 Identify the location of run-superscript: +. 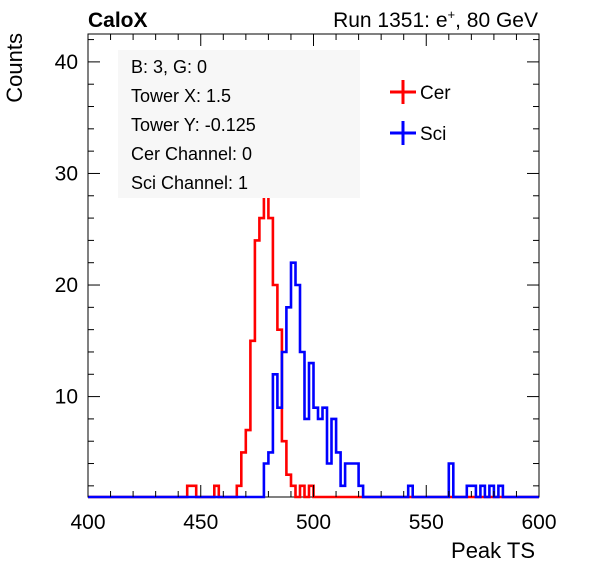
(452, 14).